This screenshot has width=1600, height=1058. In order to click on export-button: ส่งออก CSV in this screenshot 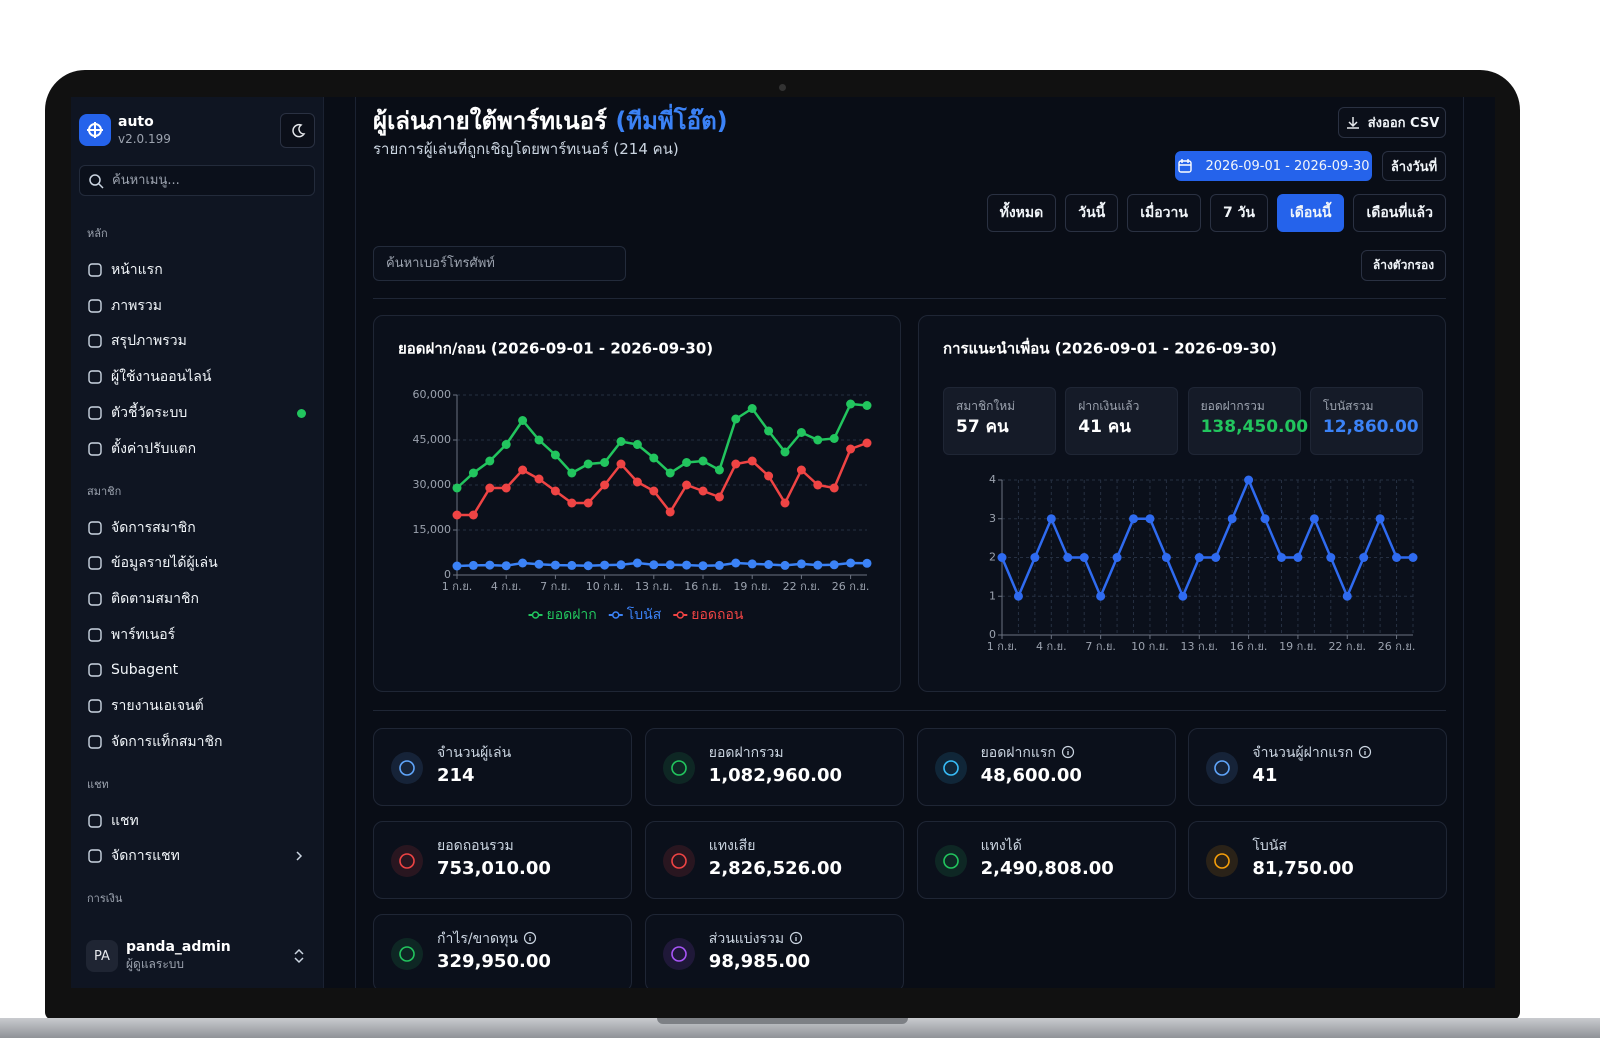, I will do `click(1392, 122)`.